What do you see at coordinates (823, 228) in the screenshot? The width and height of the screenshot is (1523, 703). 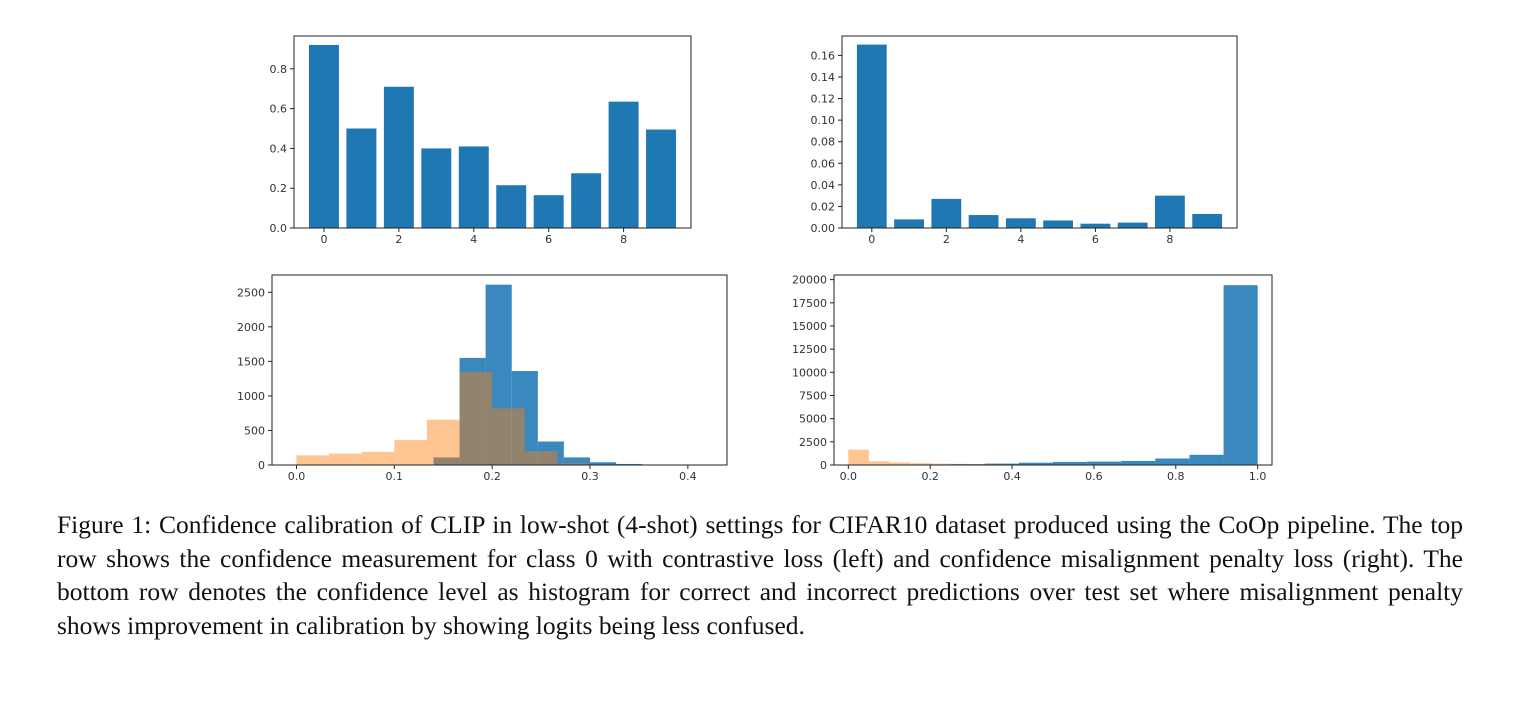 I see `y-tick-label: 0.00` at bounding box center [823, 228].